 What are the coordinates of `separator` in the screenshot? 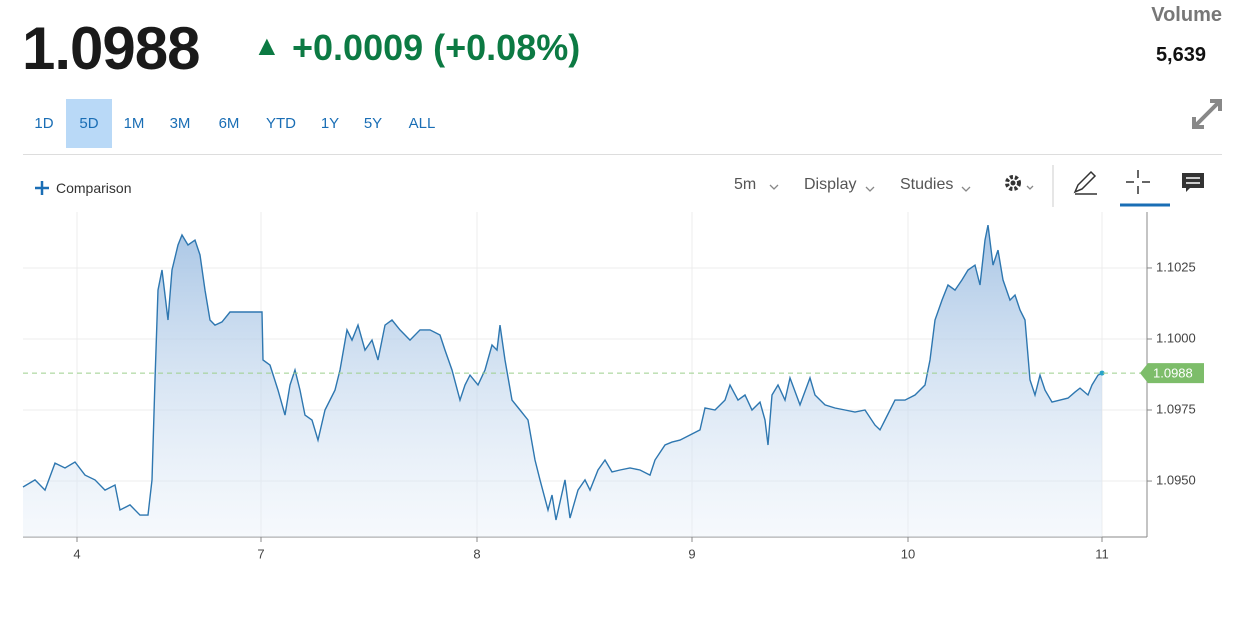 It's located at (622, 154).